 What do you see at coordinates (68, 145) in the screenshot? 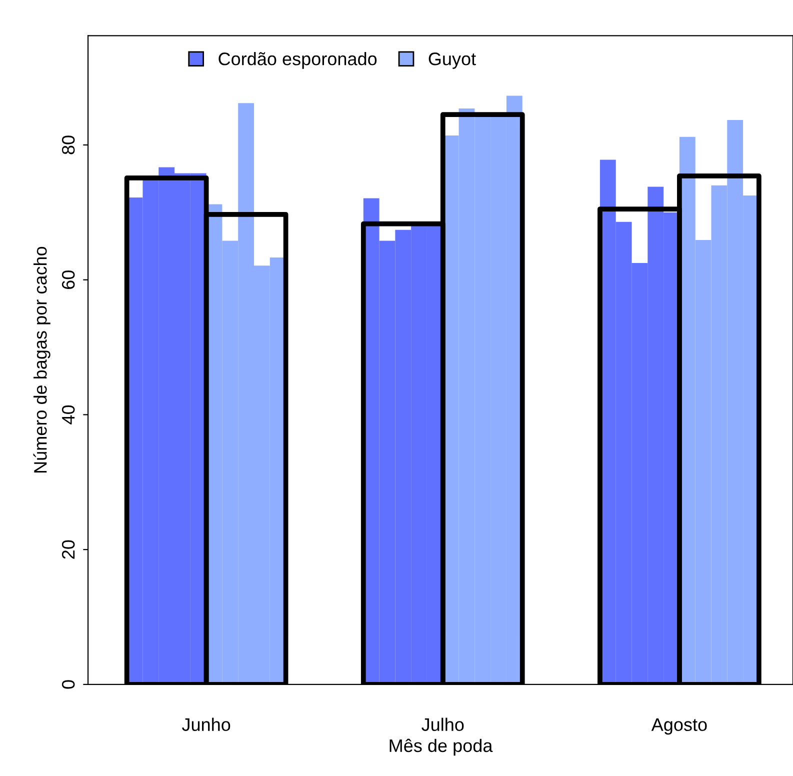
I see `y-tick-label: 80` at bounding box center [68, 145].